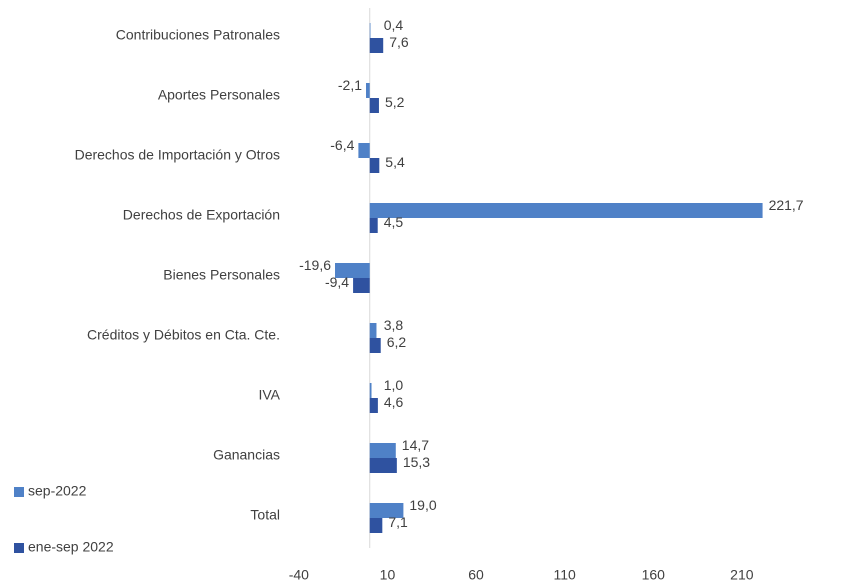 This screenshot has height=587, width=853. I want to click on value-label: 3,8, so click(394, 325).